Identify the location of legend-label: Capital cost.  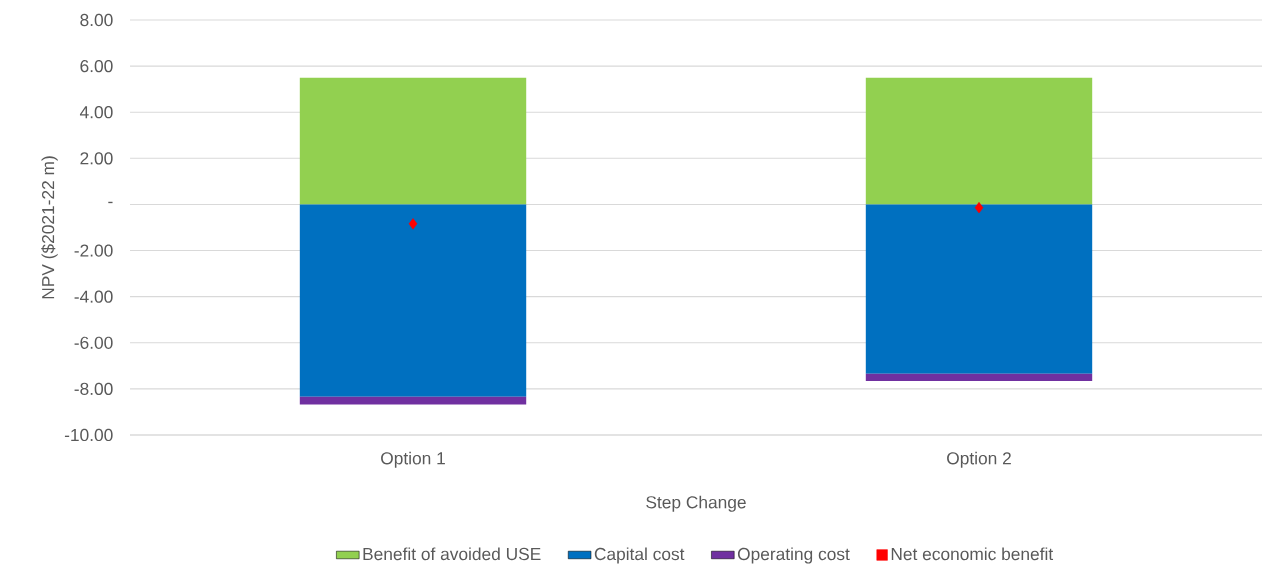
(639, 555).